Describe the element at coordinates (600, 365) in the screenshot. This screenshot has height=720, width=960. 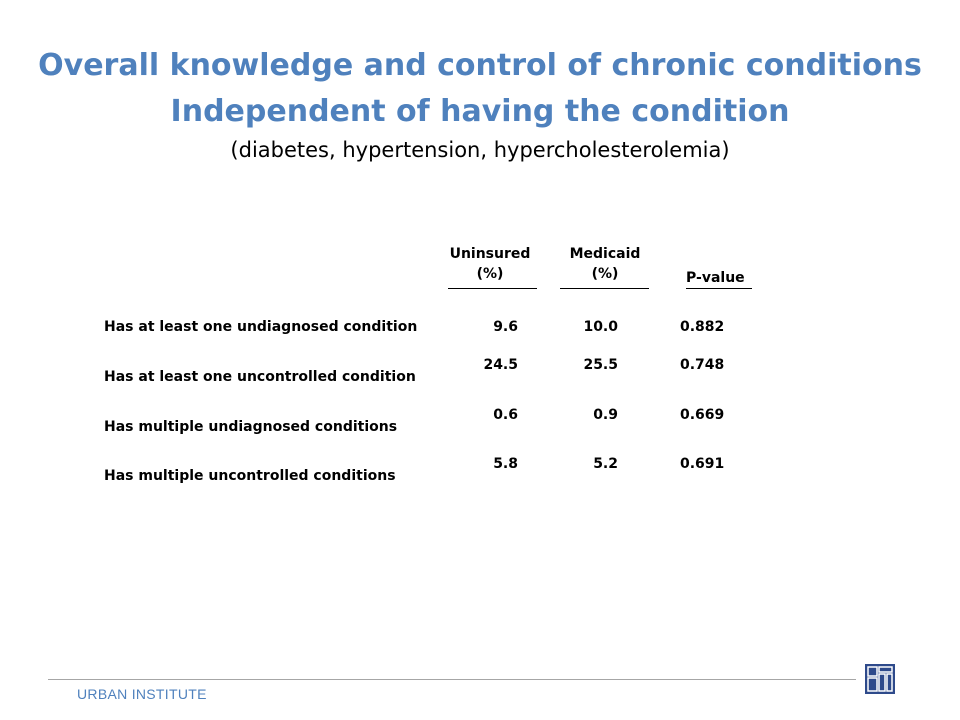
I see `medicaid-value: 25.5` at that location.